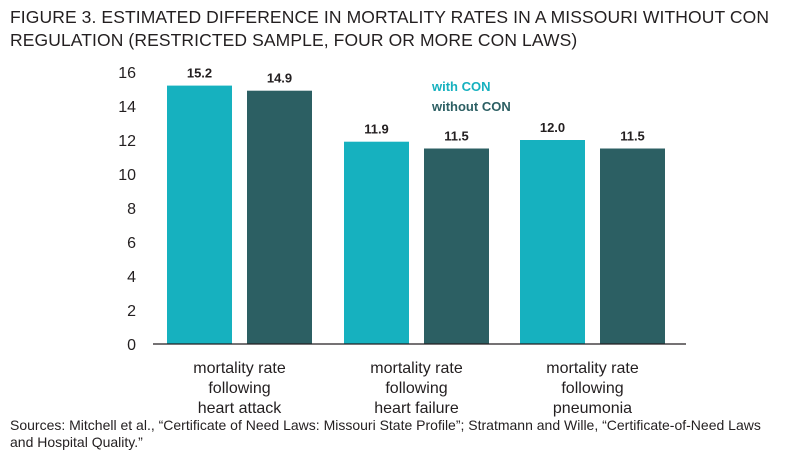 Image resolution: width=801 pixels, height=456 pixels. What do you see at coordinates (131, 243) in the screenshot?
I see `y-tick-label: 6` at bounding box center [131, 243].